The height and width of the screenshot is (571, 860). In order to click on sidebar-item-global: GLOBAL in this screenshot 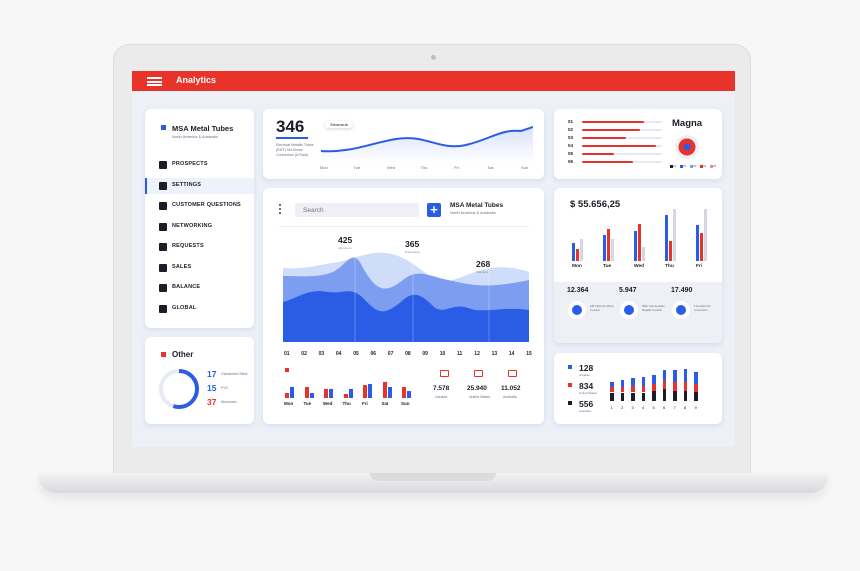, I will do `click(199, 309)`.